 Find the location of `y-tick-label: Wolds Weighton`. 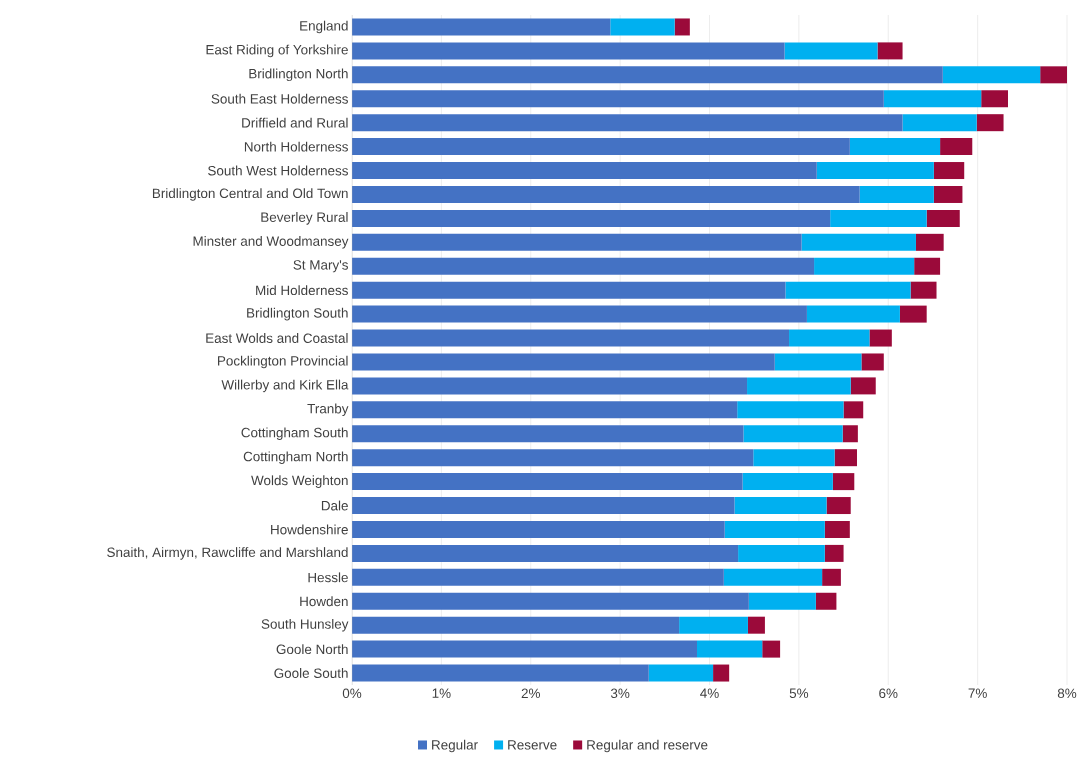

y-tick-label: Wolds Weighton is located at coordinates (299, 481).